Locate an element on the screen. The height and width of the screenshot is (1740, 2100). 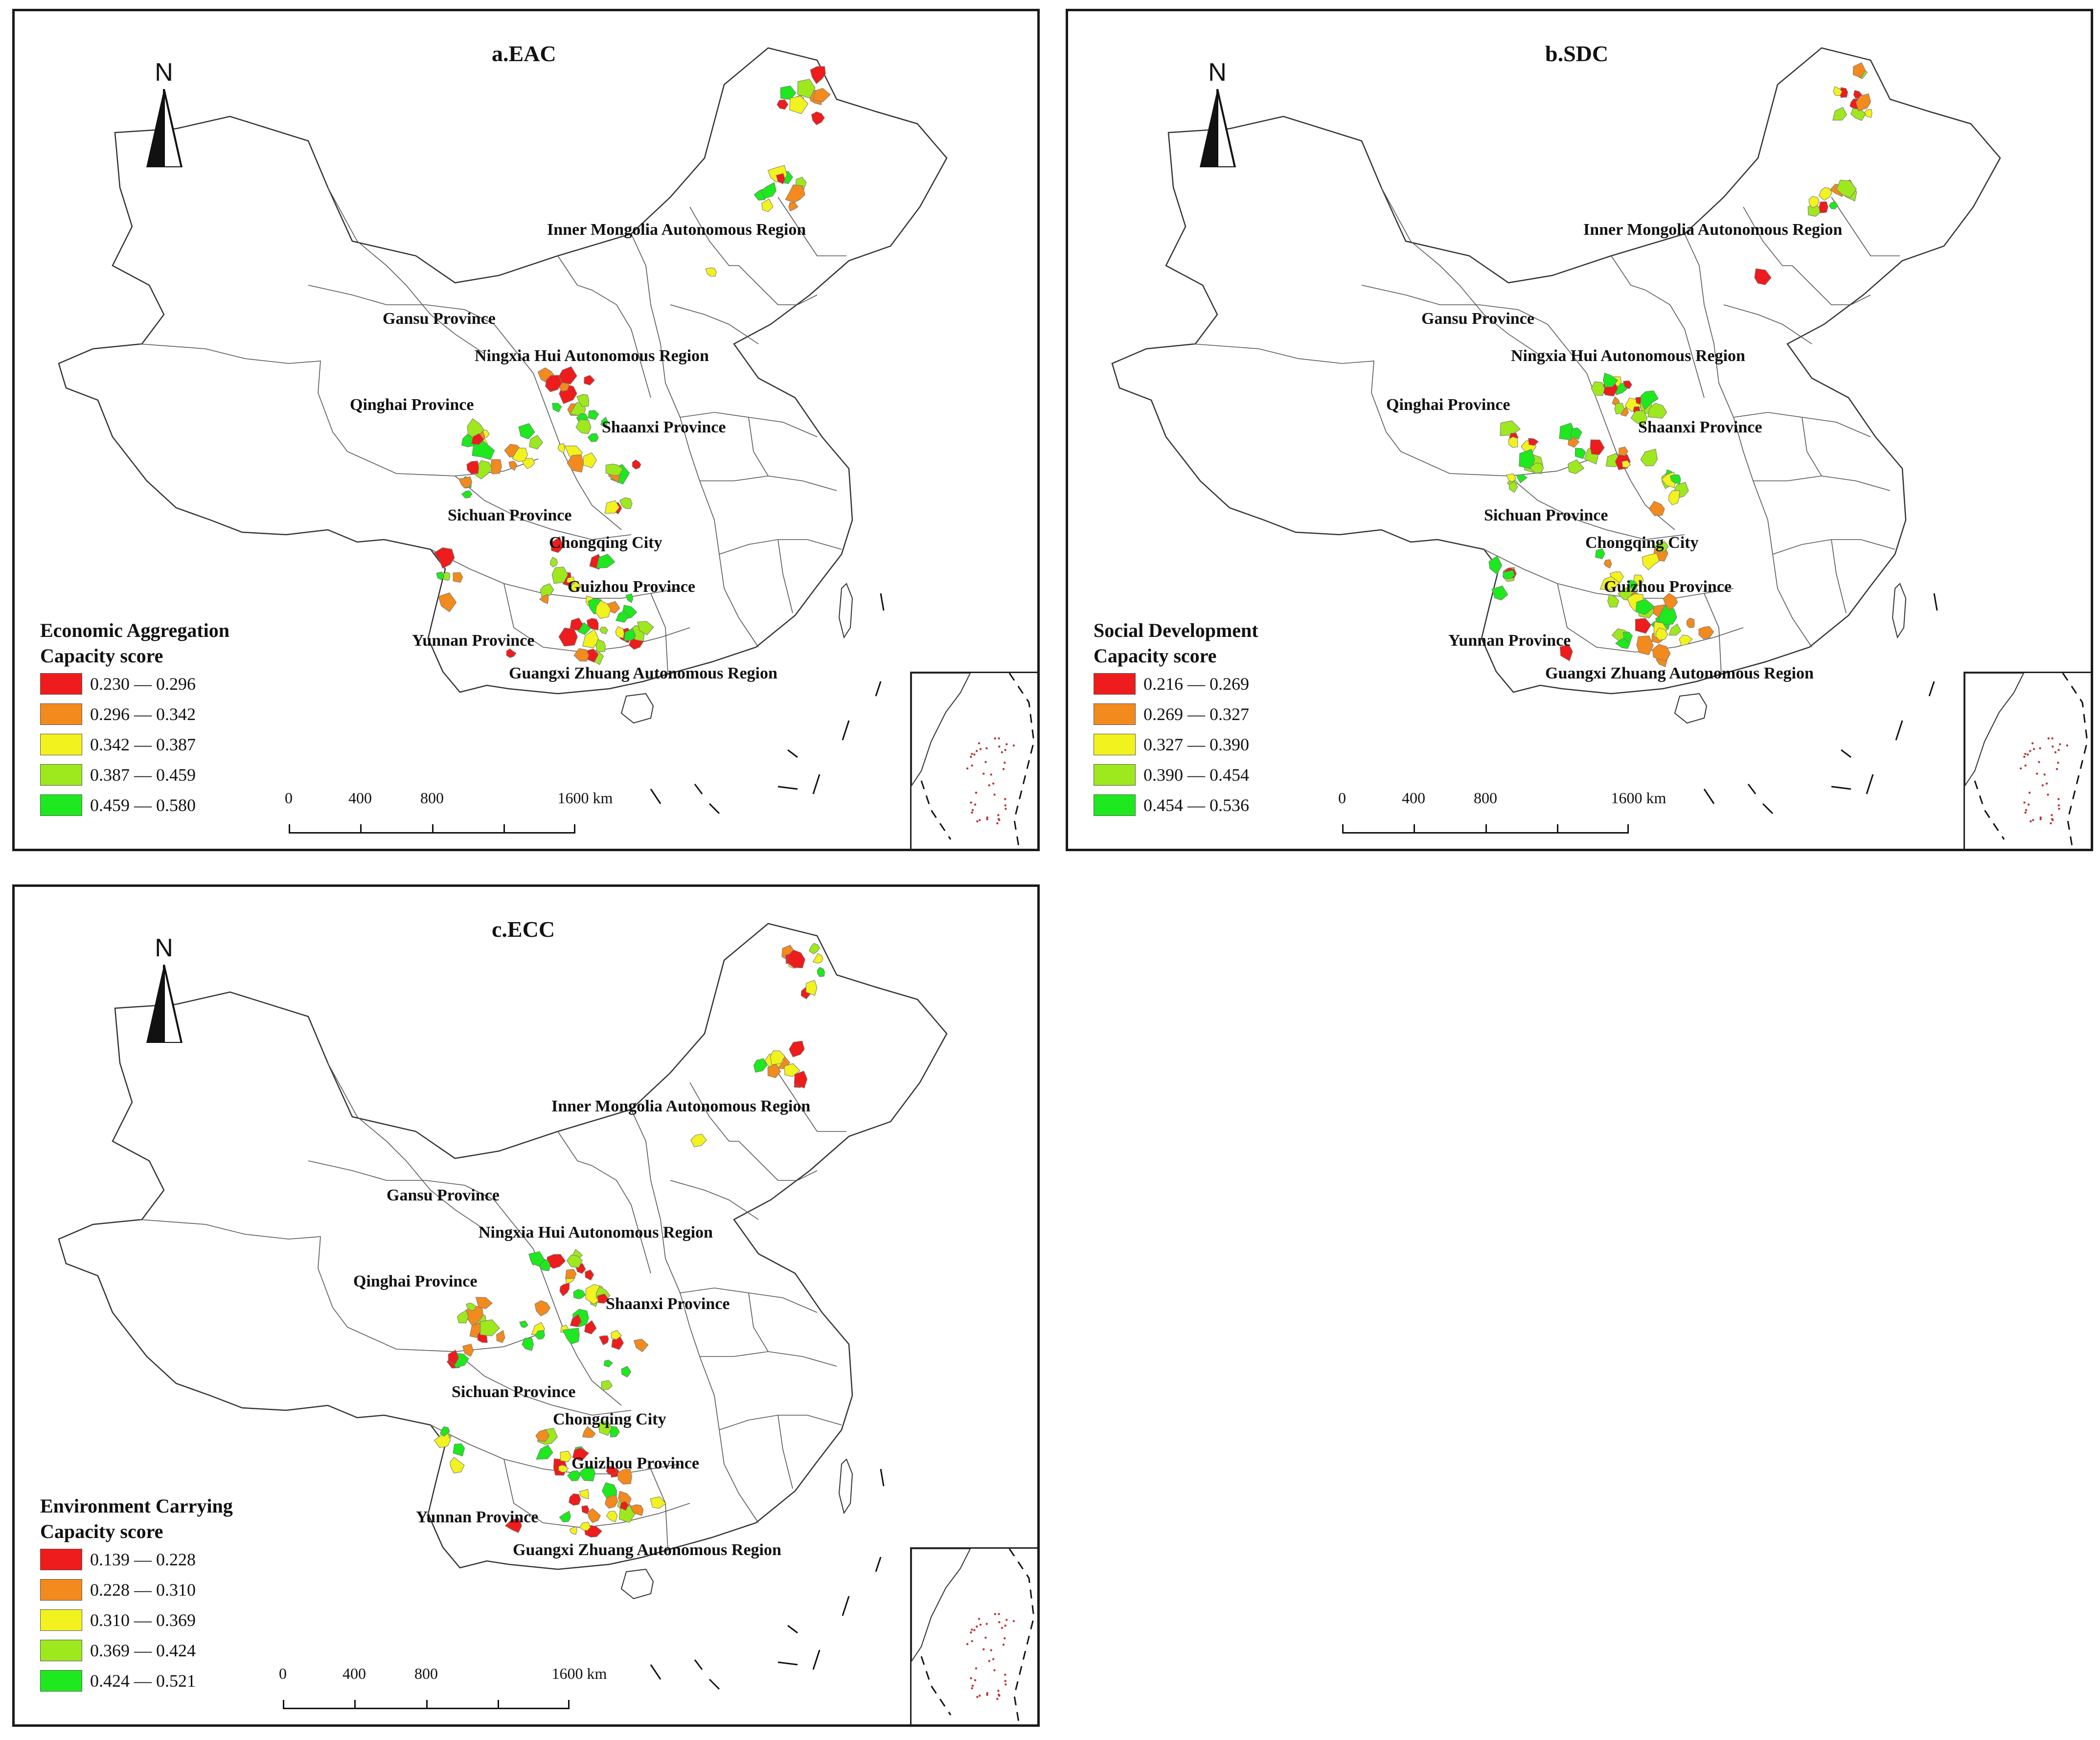
scale-tick-label: 400 is located at coordinates (1413, 798).